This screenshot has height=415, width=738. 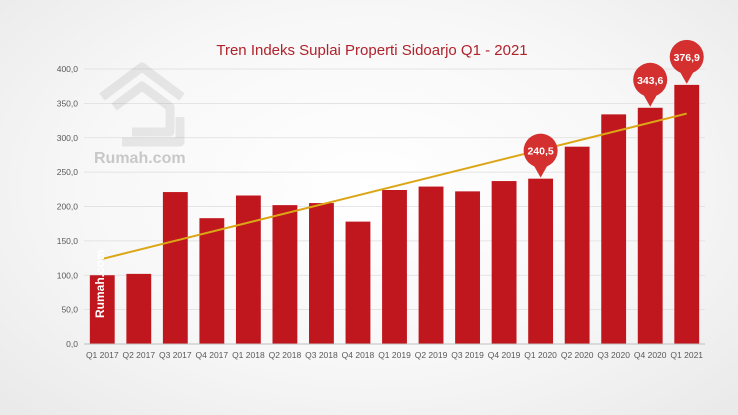 What do you see at coordinates (138, 355) in the screenshot?
I see `x-tick-label: Q2 2017` at bounding box center [138, 355].